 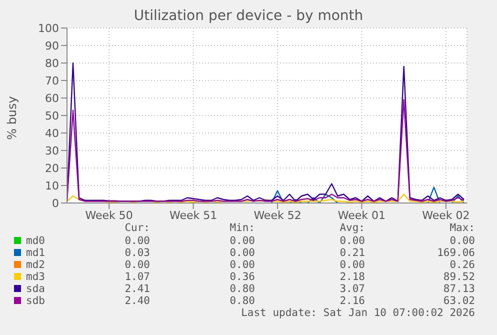 I want to click on text: 0.26, so click(x=462, y=265).